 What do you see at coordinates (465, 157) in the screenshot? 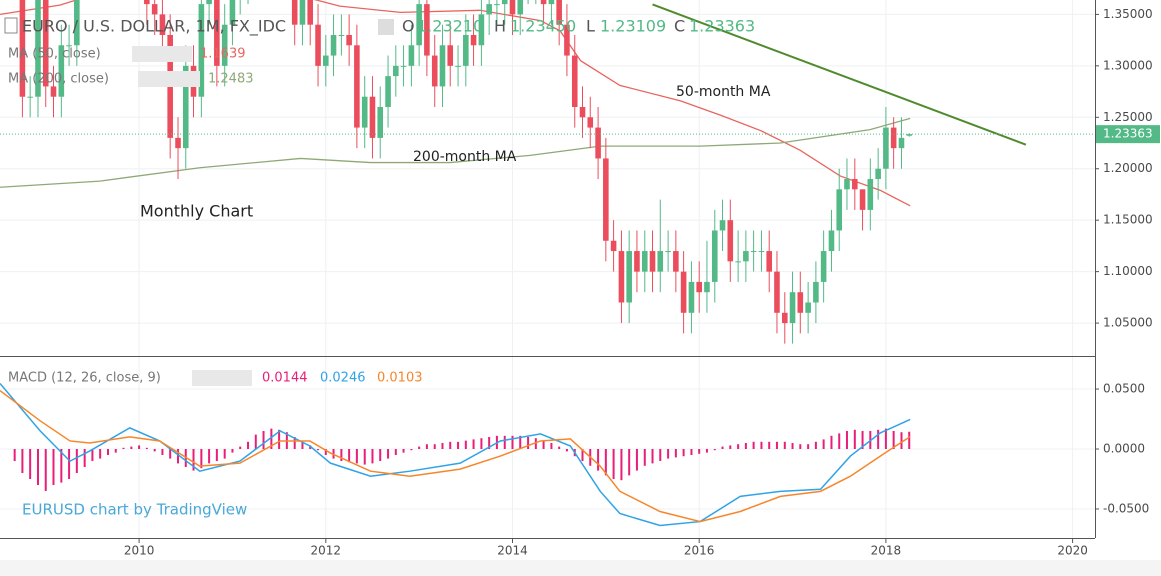
I see `annotation: 200-month MA` at bounding box center [465, 157].